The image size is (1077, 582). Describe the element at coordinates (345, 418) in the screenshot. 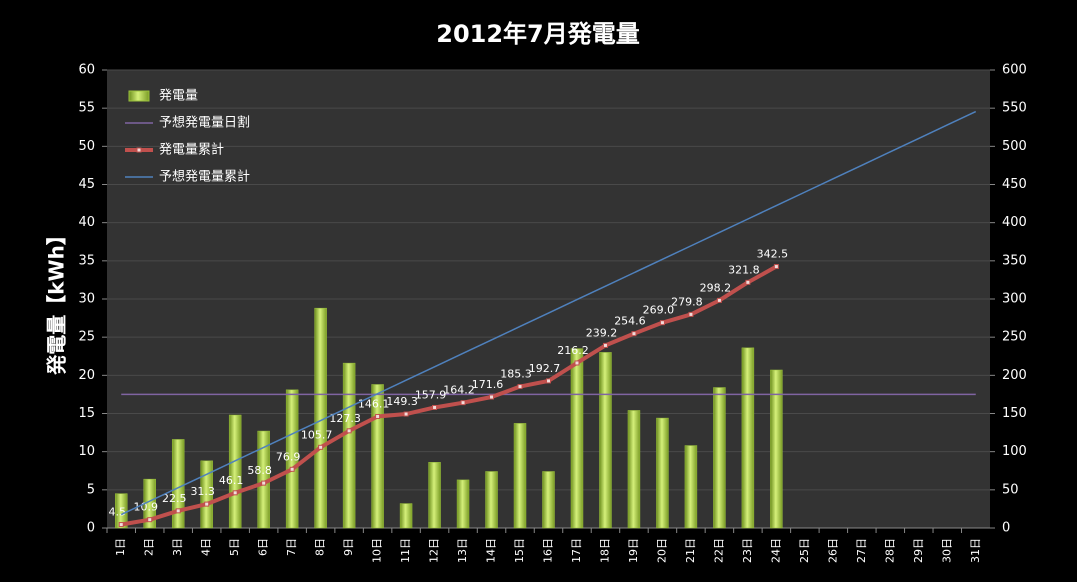

I see `data-label: 127.3` at that location.